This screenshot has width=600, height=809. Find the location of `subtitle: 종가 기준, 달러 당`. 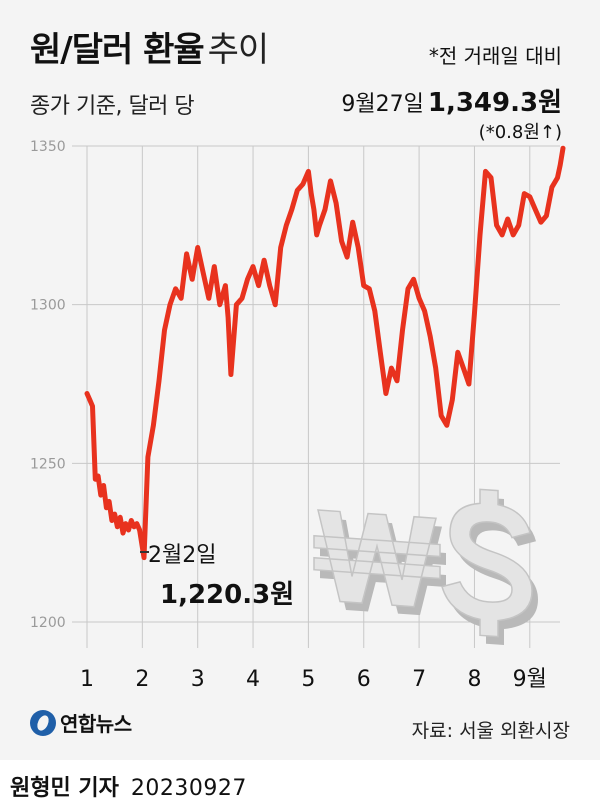

subtitle: 종가 기준, 달러 당 is located at coordinates (112, 106).